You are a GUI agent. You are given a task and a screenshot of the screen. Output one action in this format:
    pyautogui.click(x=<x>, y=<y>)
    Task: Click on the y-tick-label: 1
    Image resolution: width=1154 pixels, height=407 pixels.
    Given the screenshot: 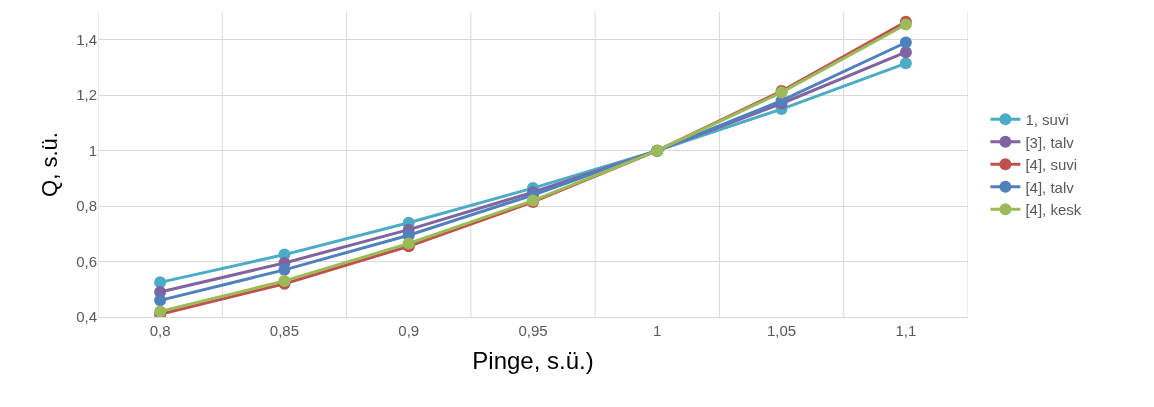 What is the action you would take?
    pyautogui.click(x=92, y=150)
    